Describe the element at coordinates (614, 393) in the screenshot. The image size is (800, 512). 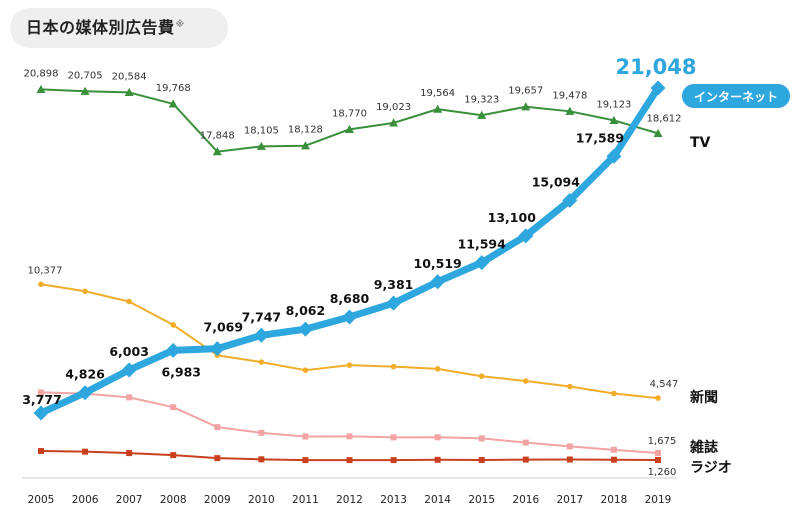
I see `newspaper-point-2018` at that location.